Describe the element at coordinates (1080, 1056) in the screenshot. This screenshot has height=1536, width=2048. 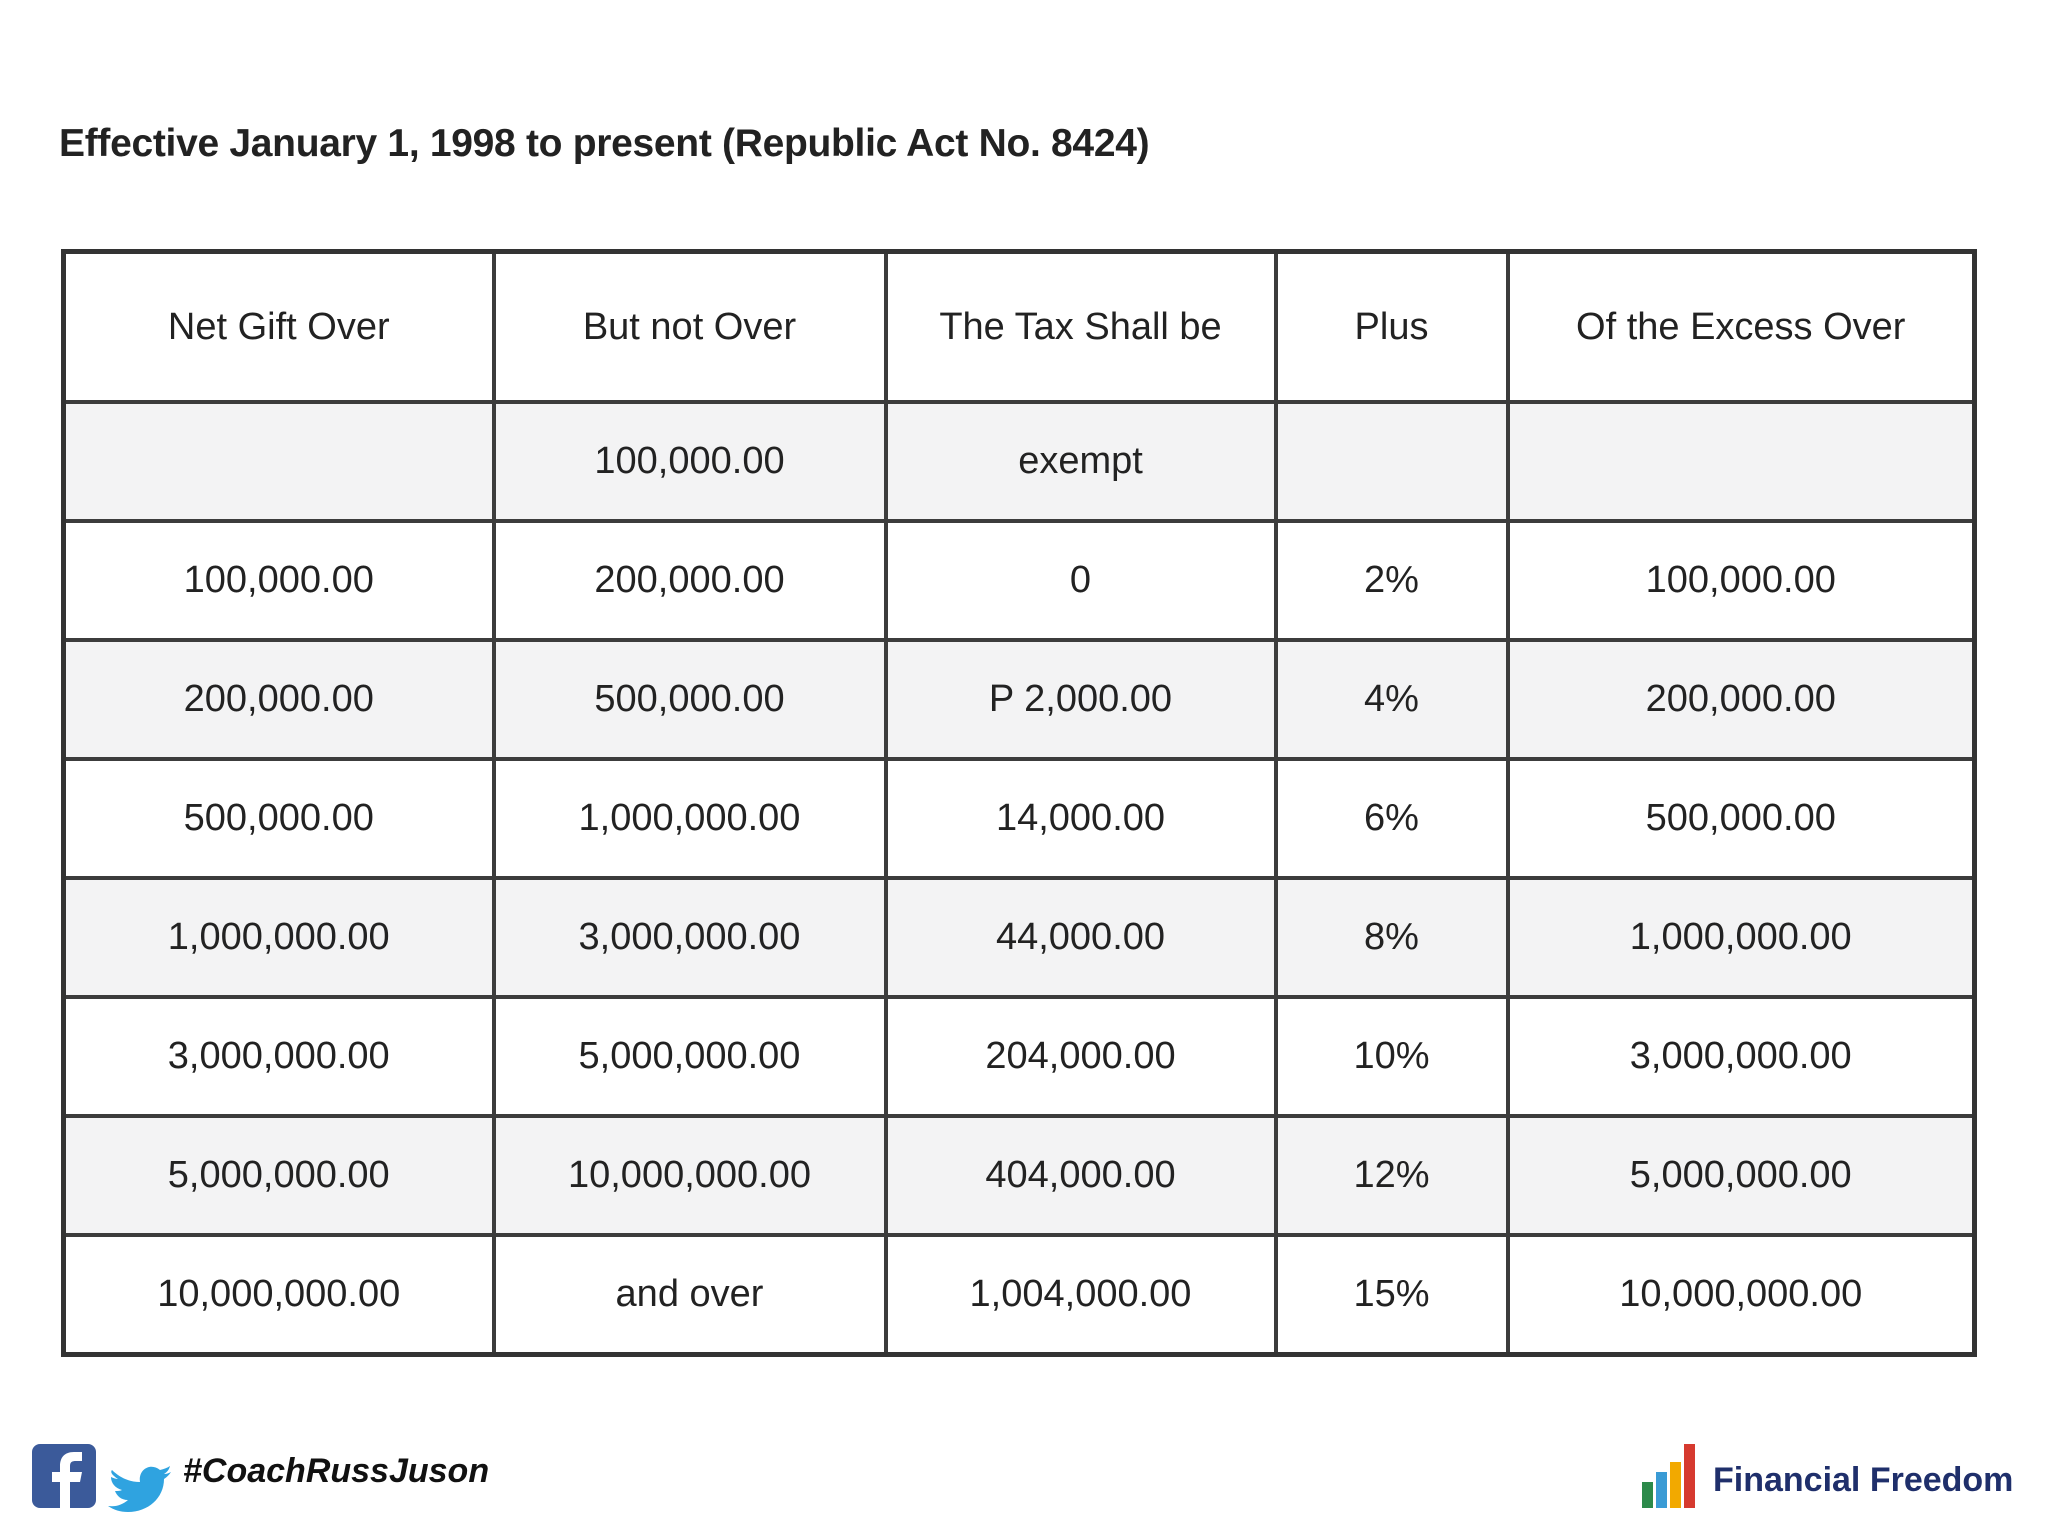
I see `table-cell: 204,000.00` at that location.